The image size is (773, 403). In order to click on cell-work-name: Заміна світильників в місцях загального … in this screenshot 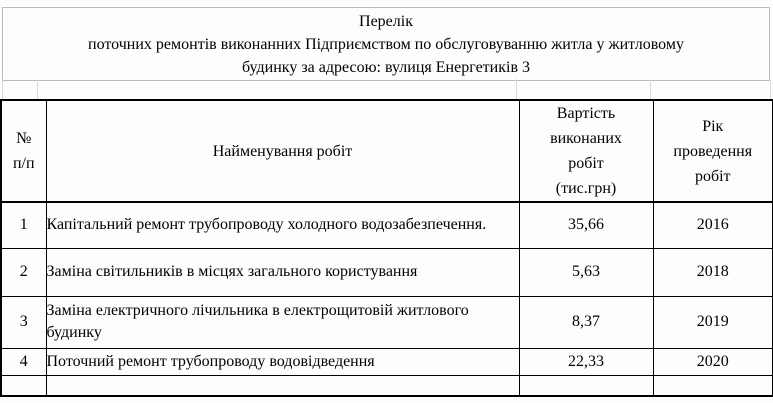, I will do `click(282, 272)`.